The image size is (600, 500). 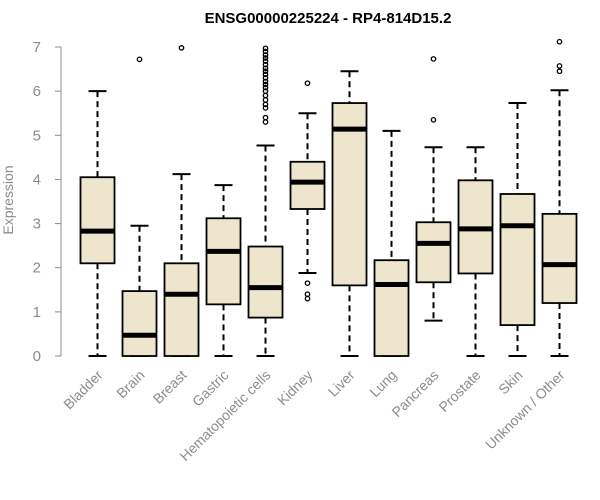 What do you see at coordinates (391, 243) in the screenshot?
I see `box-lung` at bounding box center [391, 243].